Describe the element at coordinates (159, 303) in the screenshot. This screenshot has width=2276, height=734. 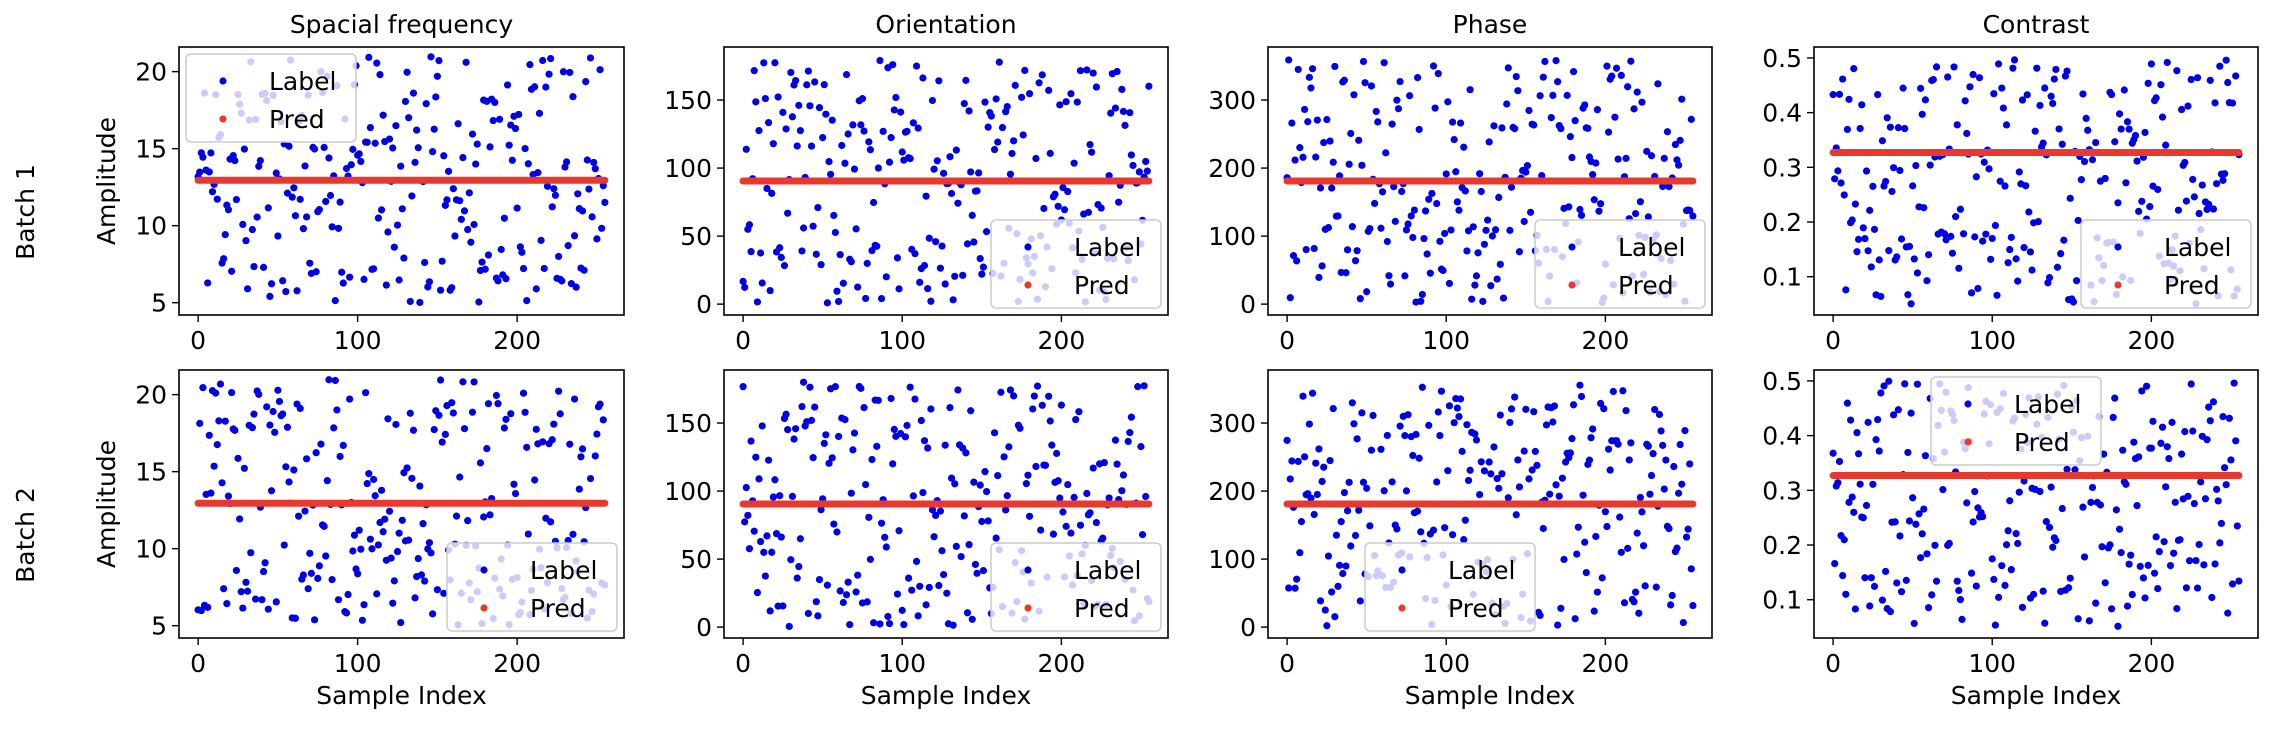
I see `y-tick-label: 5` at that location.